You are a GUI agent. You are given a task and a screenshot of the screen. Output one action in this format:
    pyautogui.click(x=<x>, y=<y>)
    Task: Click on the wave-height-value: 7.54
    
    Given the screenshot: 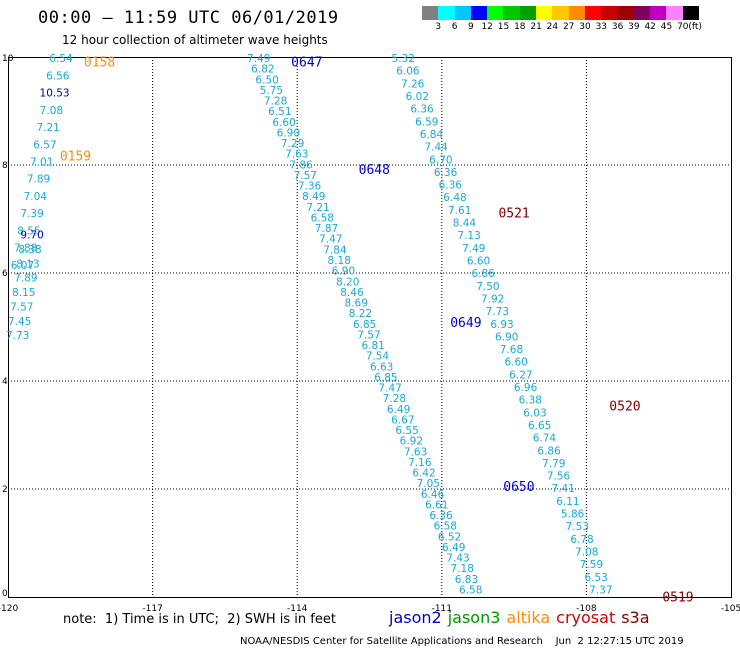 What is the action you would take?
    pyautogui.click(x=378, y=357)
    